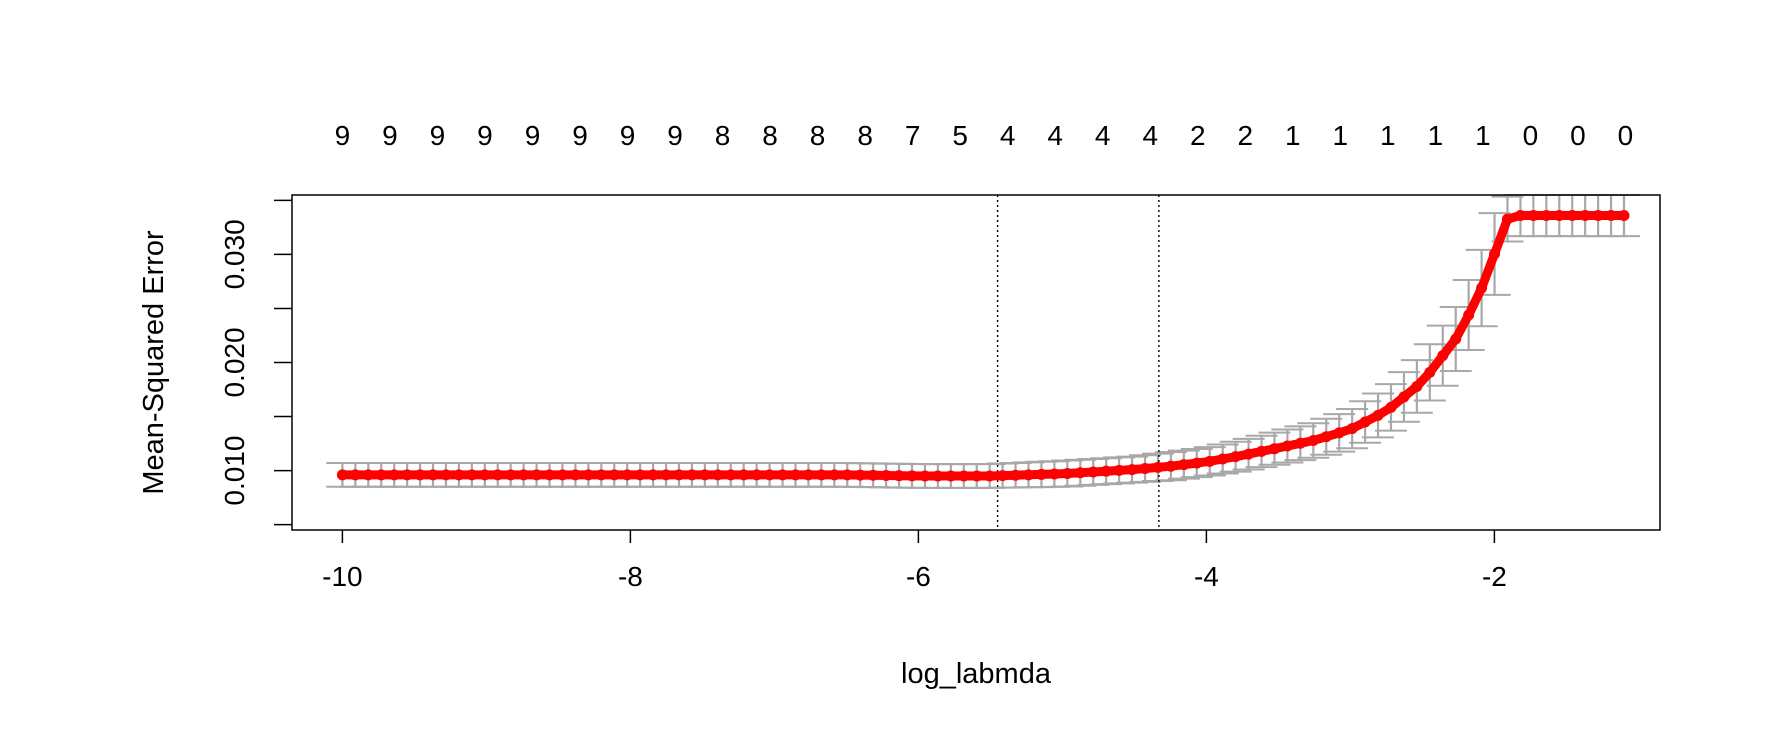  I want to click on x-tick-label: -2, so click(1494, 576).